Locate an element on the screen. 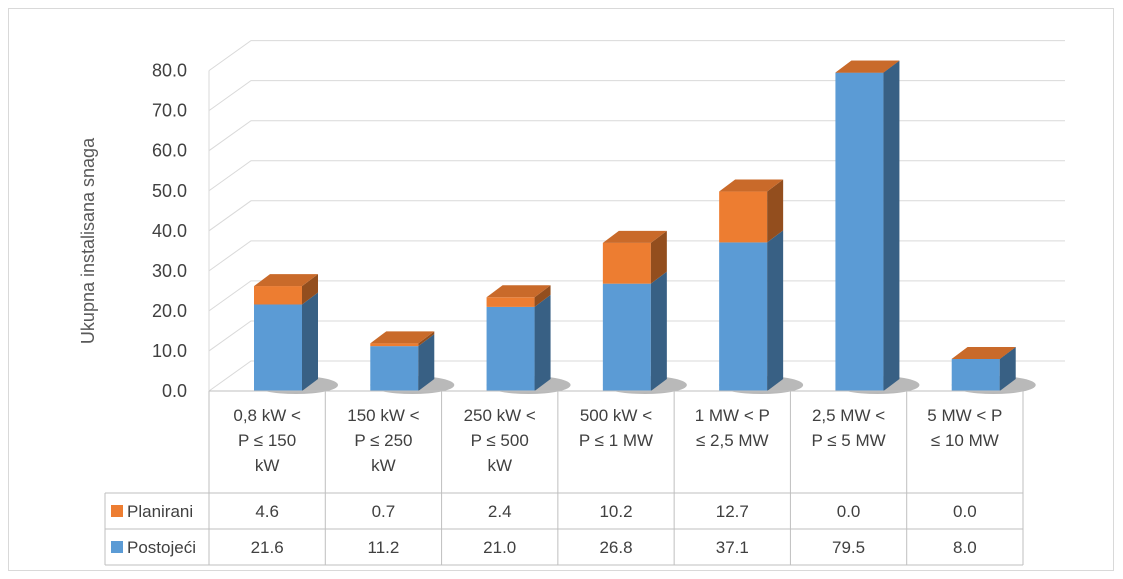 Image resolution: width=1123 pixels, height=579 pixels. data-label: 11.2 is located at coordinates (384, 547).